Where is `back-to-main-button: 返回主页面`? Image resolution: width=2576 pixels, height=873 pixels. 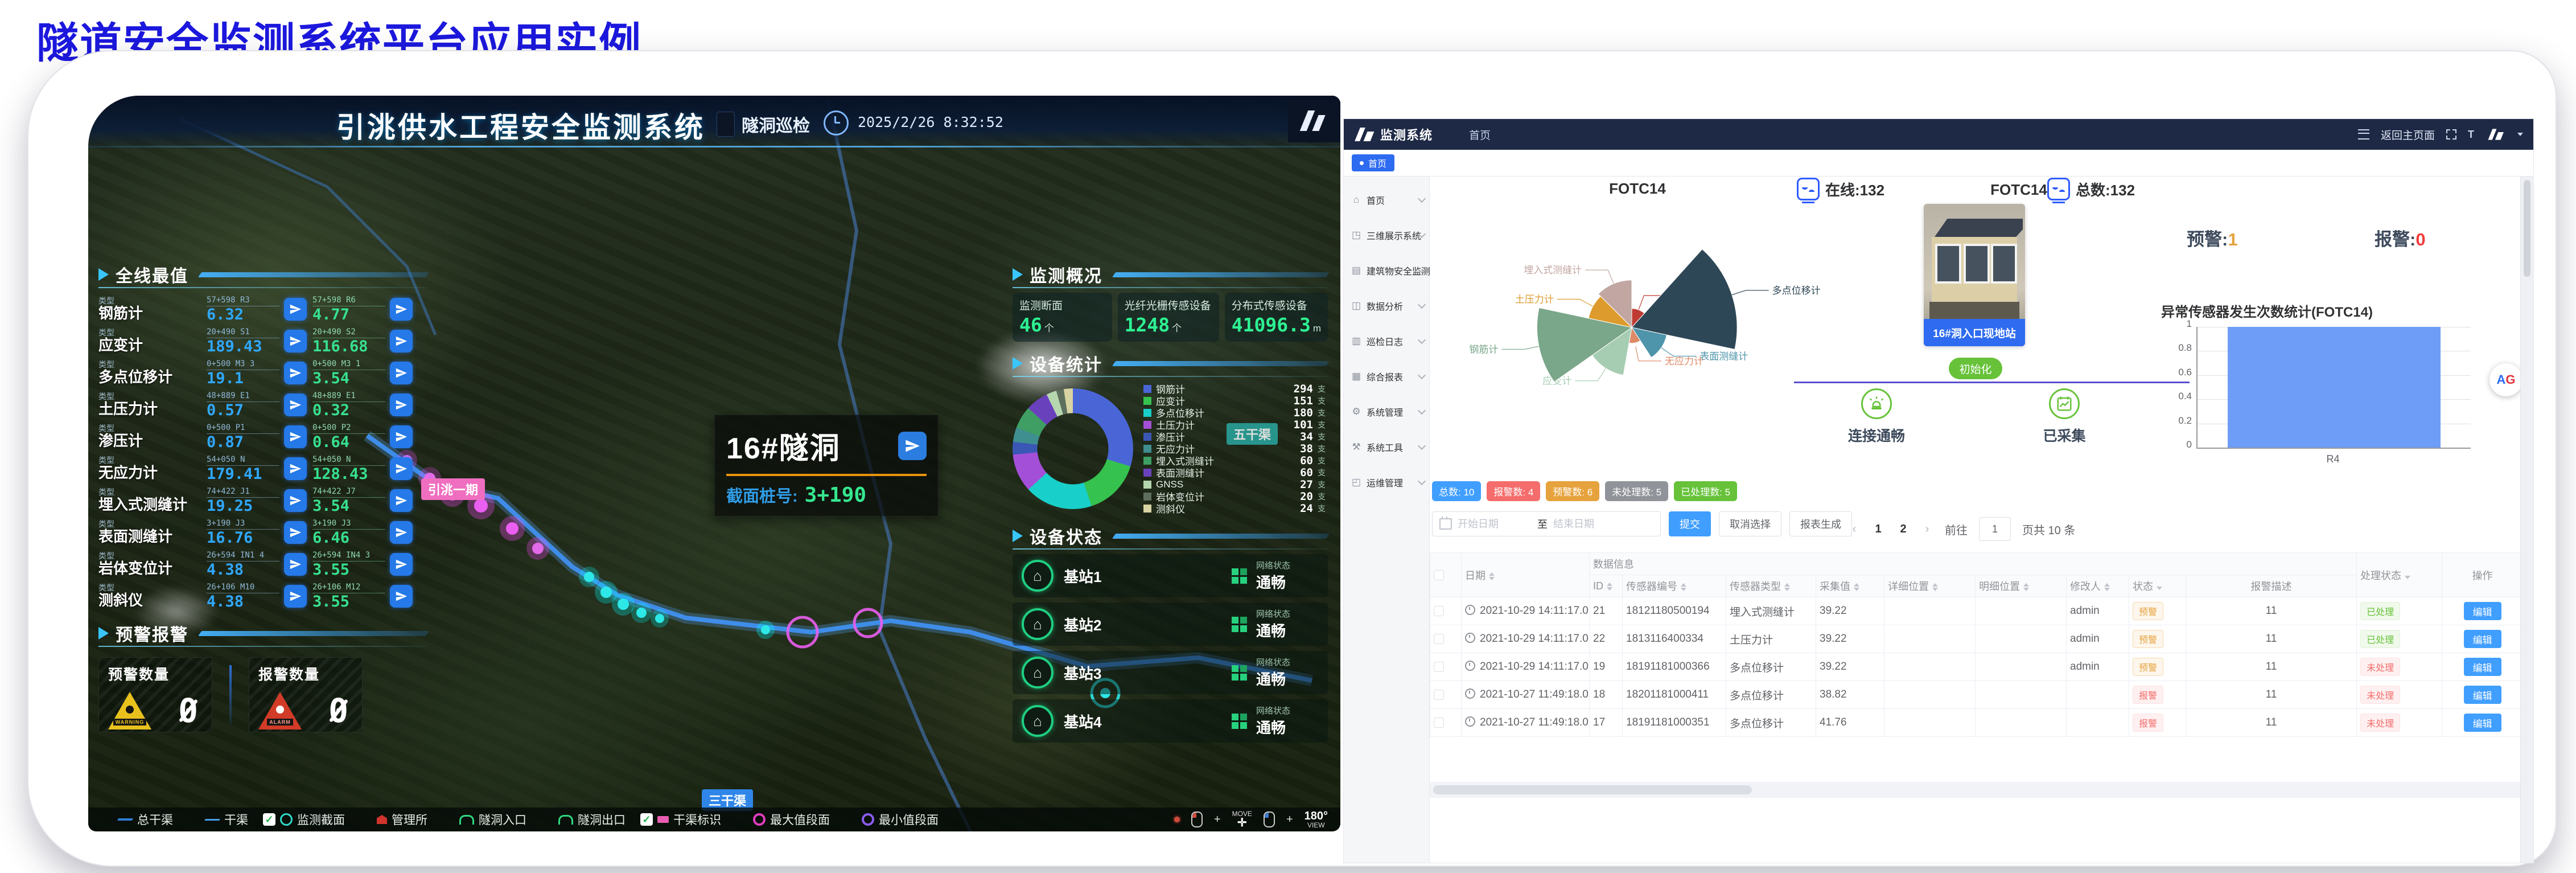 back-to-main-button: 返回主页面 is located at coordinates (2408, 135).